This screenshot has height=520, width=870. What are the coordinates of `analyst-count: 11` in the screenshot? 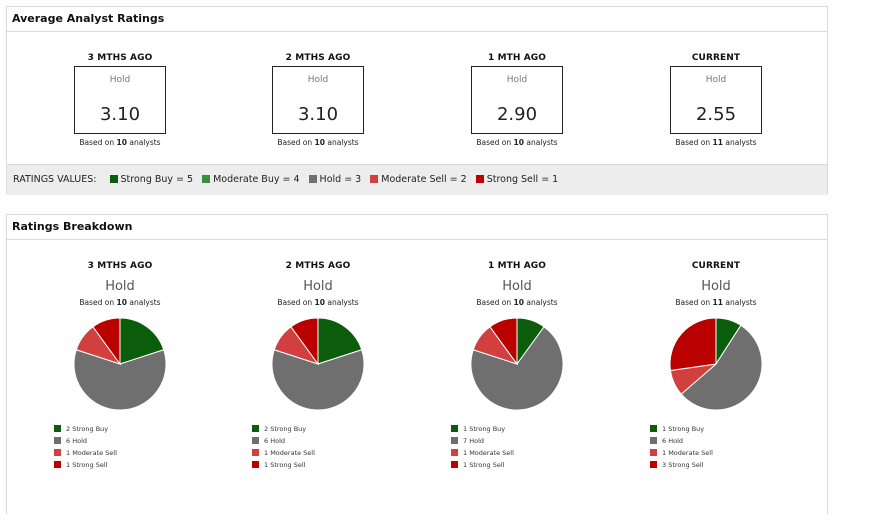 It's located at (717, 142).